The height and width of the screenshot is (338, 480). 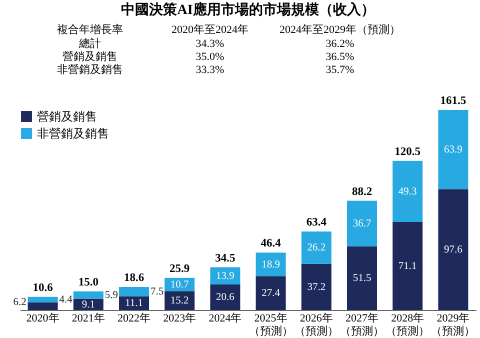 I want to click on data-label: 18.9, so click(x=271, y=264).